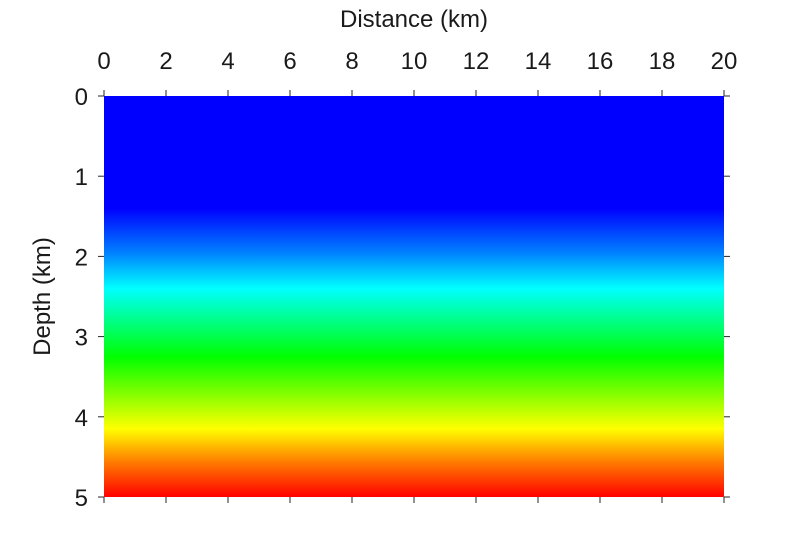 The height and width of the screenshot is (560, 800). Describe the element at coordinates (81, 257) in the screenshot. I see `y-tick-label: 2` at that location.